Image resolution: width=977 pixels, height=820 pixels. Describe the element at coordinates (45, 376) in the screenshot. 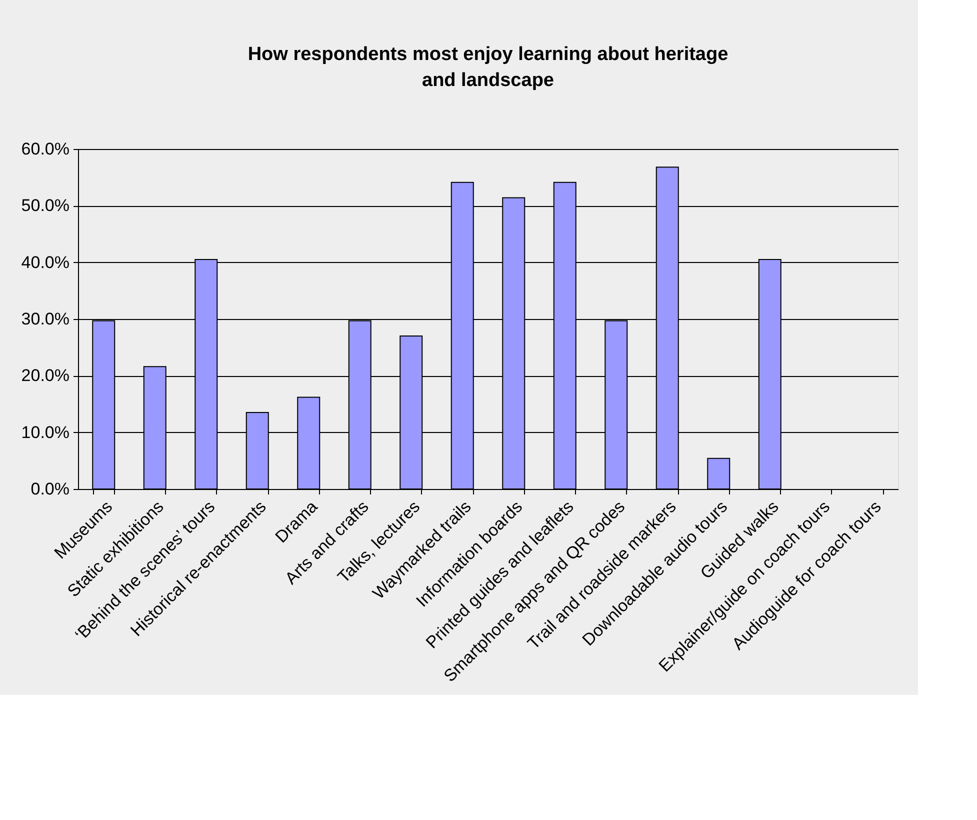

I see `y-tick-label: 20.0%` at that location.